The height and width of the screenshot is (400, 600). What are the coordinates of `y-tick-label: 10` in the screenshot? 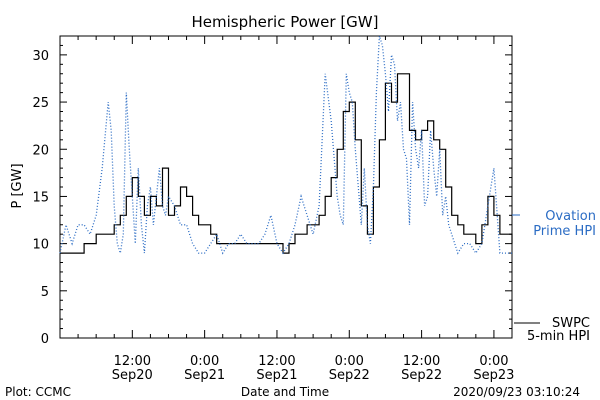 It's located at (40, 245).